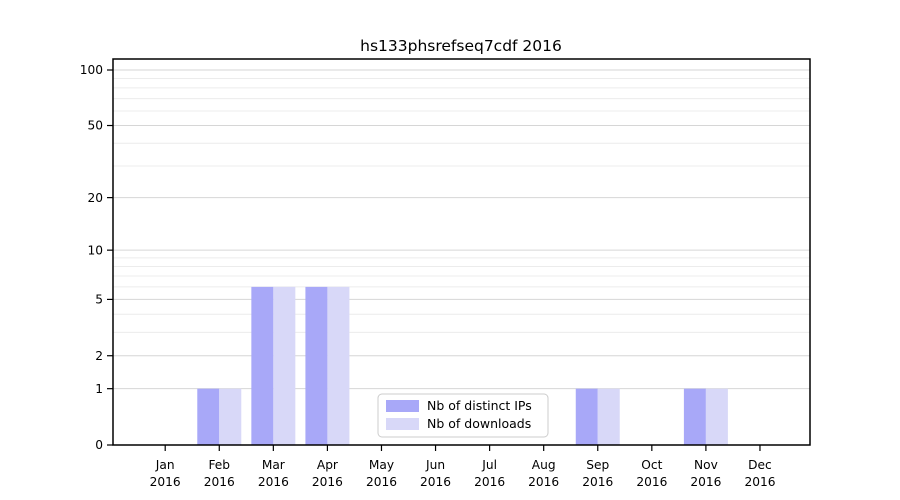 Image resolution: width=900 pixels, height=500 pixels. I want to click on bar-nb-of-distinct-ips-feb, so click(208, 416).